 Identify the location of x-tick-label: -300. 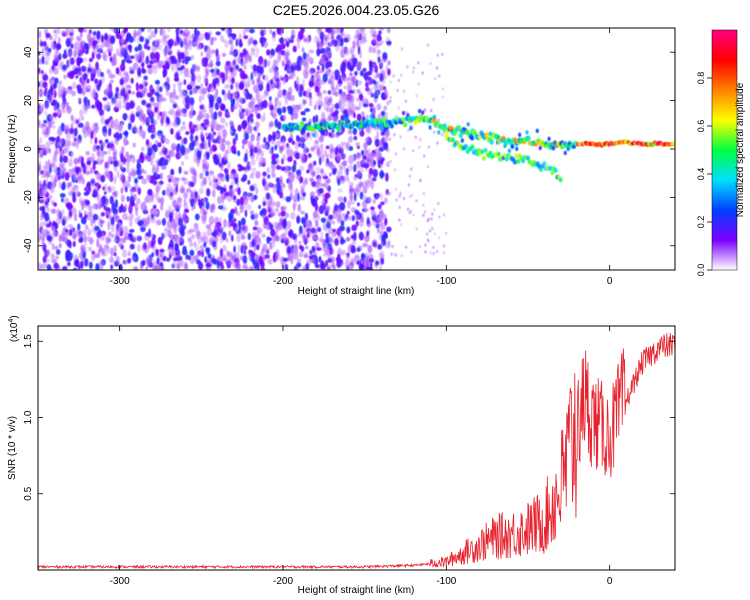
(120, 281).